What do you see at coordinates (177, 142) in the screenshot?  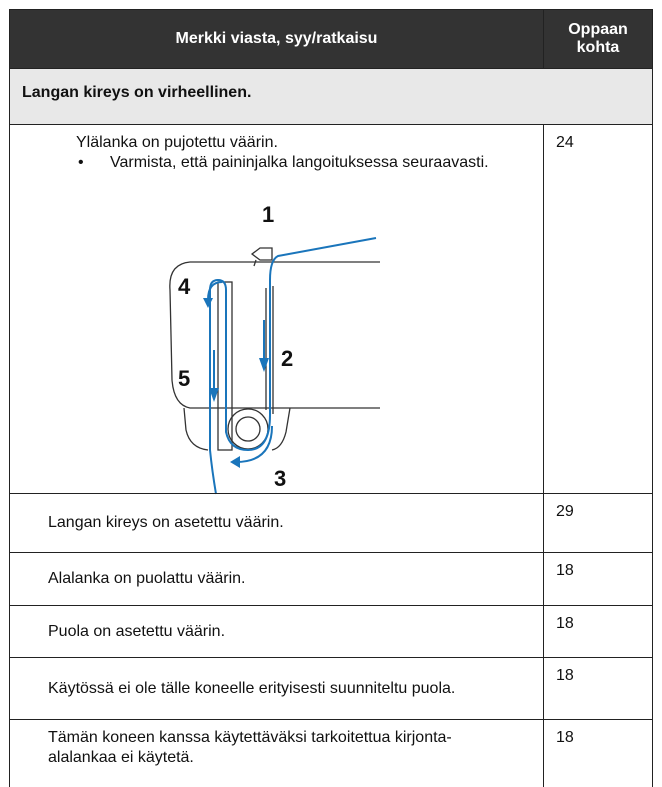 I see `cause-text: Ylälanka on pujotettu väärin.` at bounding box center [177, 142].